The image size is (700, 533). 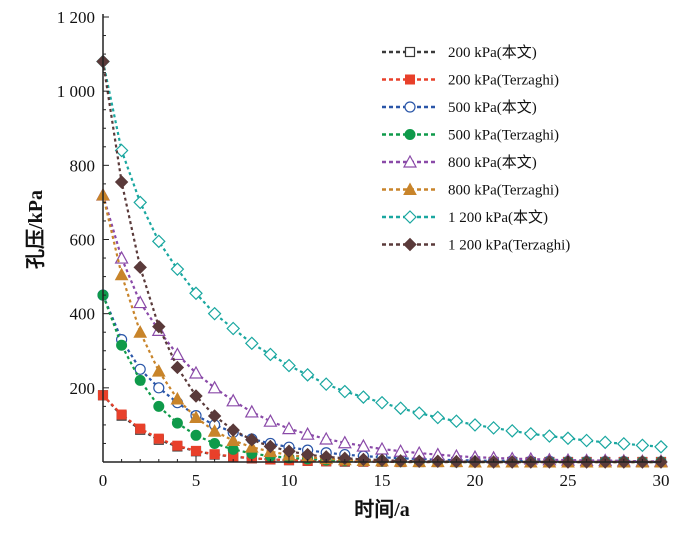 What do you see at coordinates (76, 17) in the screenshot?
I see `y-tick-label: 1 200` at bounding box center [76, 17].